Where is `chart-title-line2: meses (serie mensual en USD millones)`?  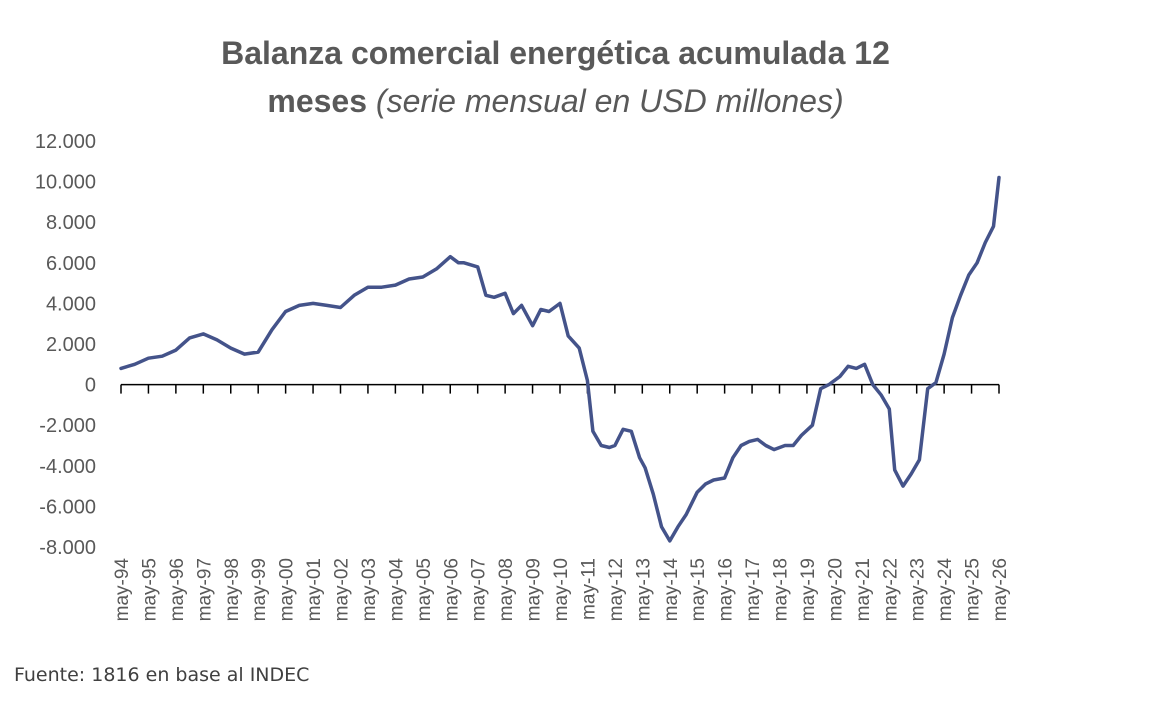
chart-title-line2: meses (serie mensual en USD millones) is located at coordinates (555, 101).